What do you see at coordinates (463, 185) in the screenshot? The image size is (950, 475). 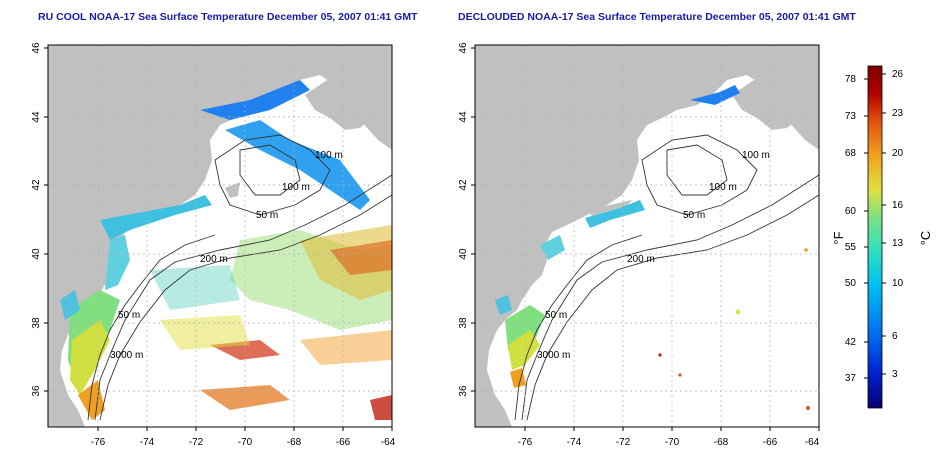 I see `lat-tick-42-right: 42` at bounding box center [463, 185].